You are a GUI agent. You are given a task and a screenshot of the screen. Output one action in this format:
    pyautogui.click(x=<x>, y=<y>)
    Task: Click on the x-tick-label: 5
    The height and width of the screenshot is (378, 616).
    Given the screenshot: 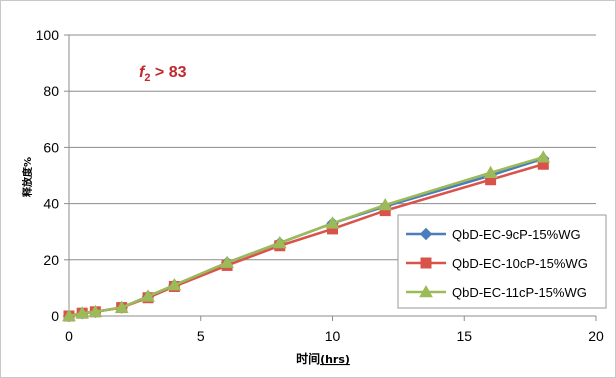 What is the action you would take?
    pyautogui.click(x=201, y=336)
    